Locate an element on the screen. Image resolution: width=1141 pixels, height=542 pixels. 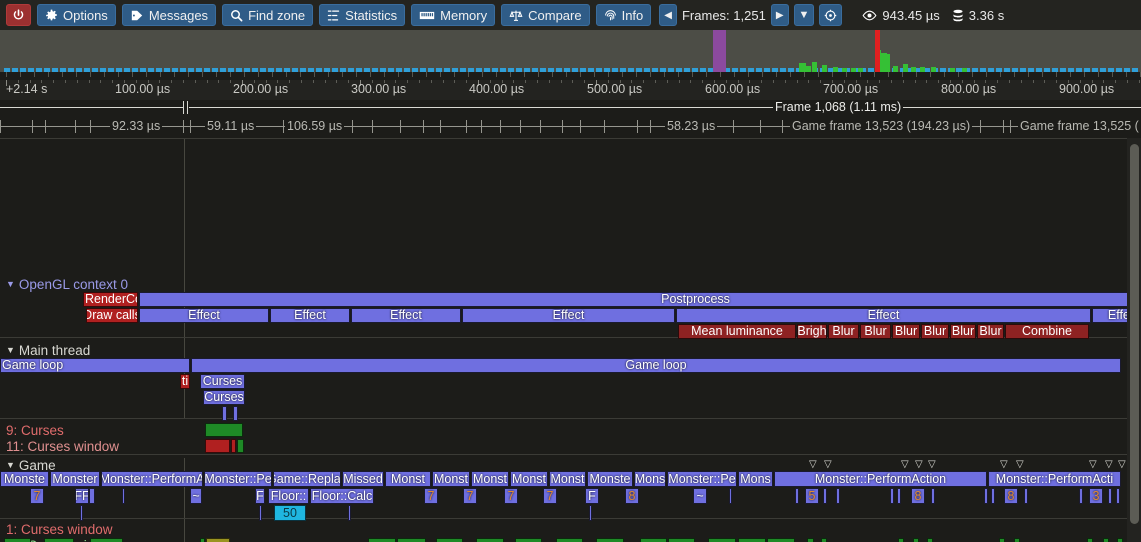
compare-button: Compare is located at coordinates (545, 15).